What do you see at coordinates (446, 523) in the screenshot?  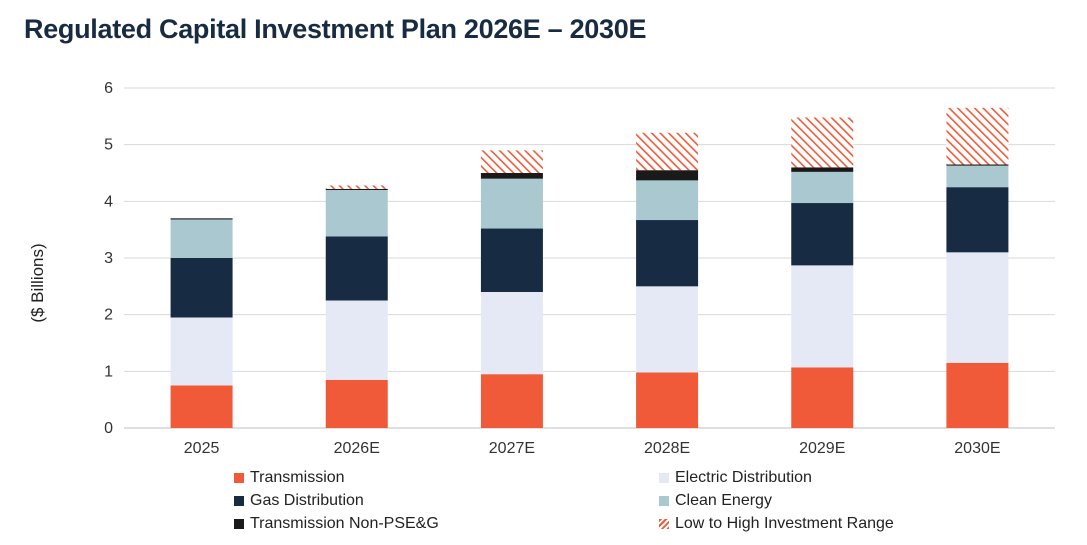 I see `legend-item: Transmission Non-PSE&G` at bounding box center [446, 523].